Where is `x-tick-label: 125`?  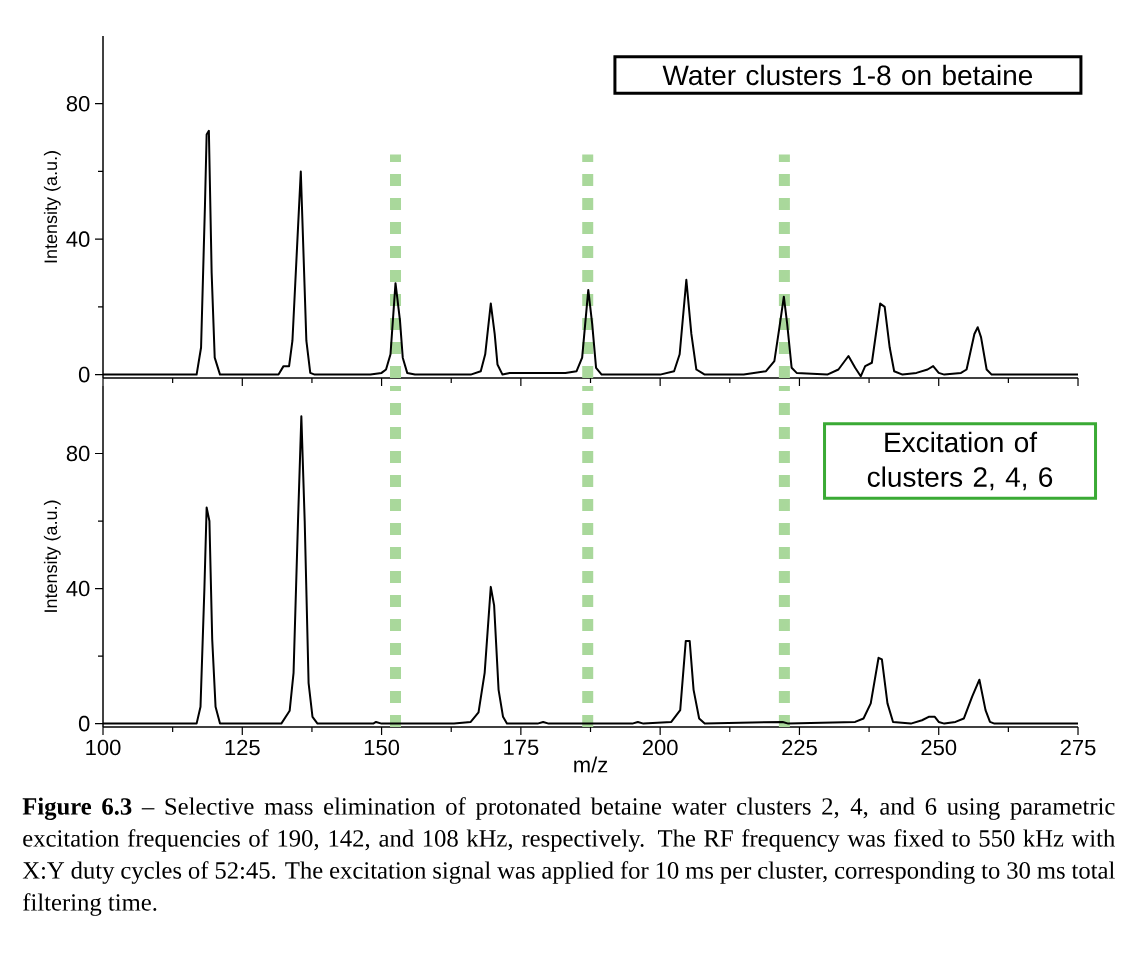
x-tick-label: 125 is located at coordinates (242, 747).